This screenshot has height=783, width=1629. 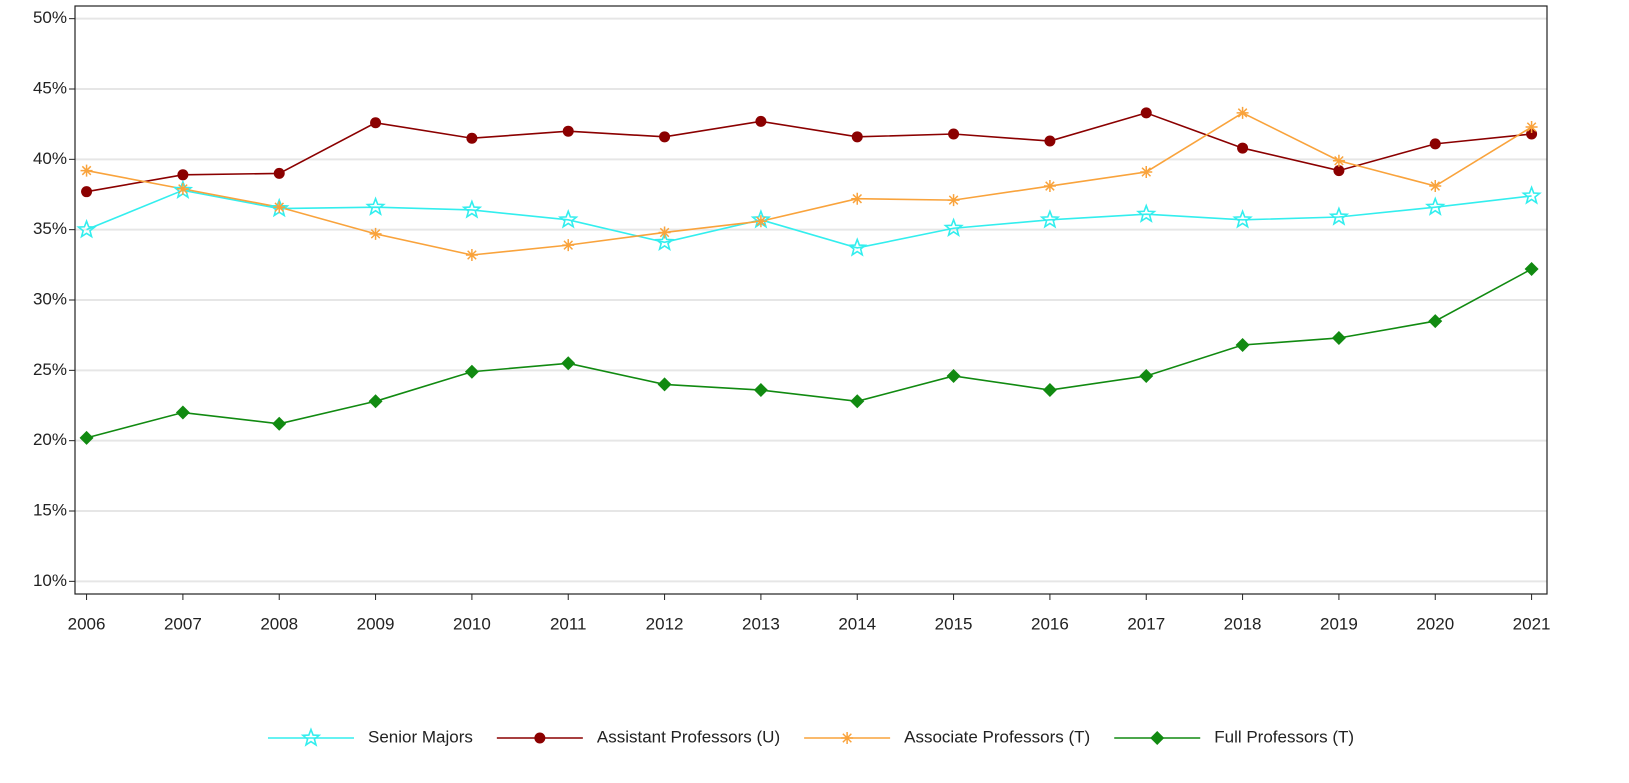 What do you see at coordinates (1284, 736) in the screenshot?
I see `legend-label: Full Professors (T)` at bounding box center [1284, 736].